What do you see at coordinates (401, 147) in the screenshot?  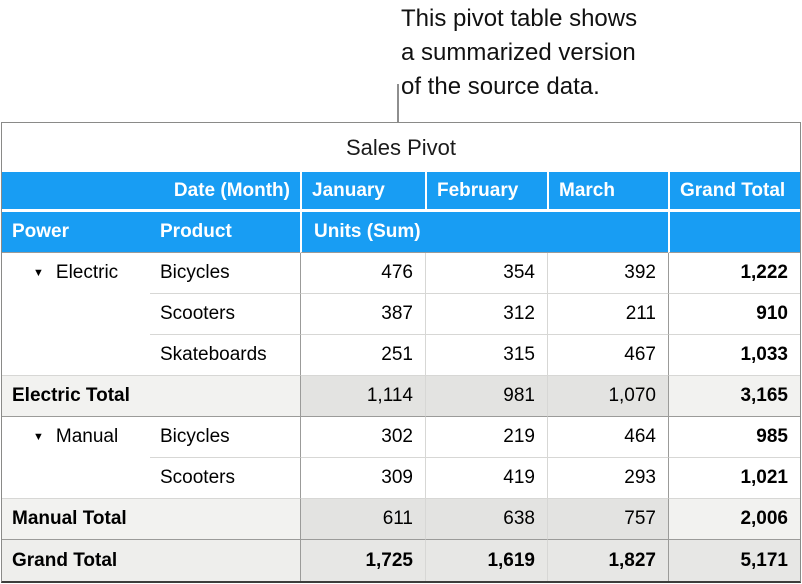 I see `table-title-cell: Sales Pivot` at bounding box center [401, 147].